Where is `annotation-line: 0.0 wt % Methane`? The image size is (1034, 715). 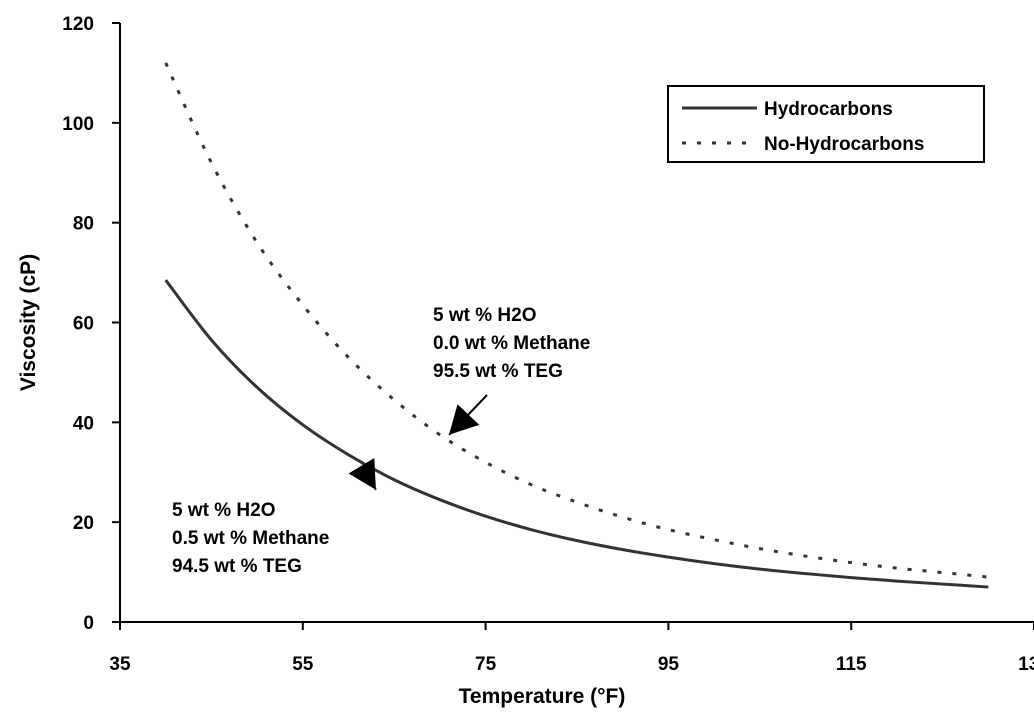
annotation-line: 0.0 wt % Methane is located at coordinates (511, 343).